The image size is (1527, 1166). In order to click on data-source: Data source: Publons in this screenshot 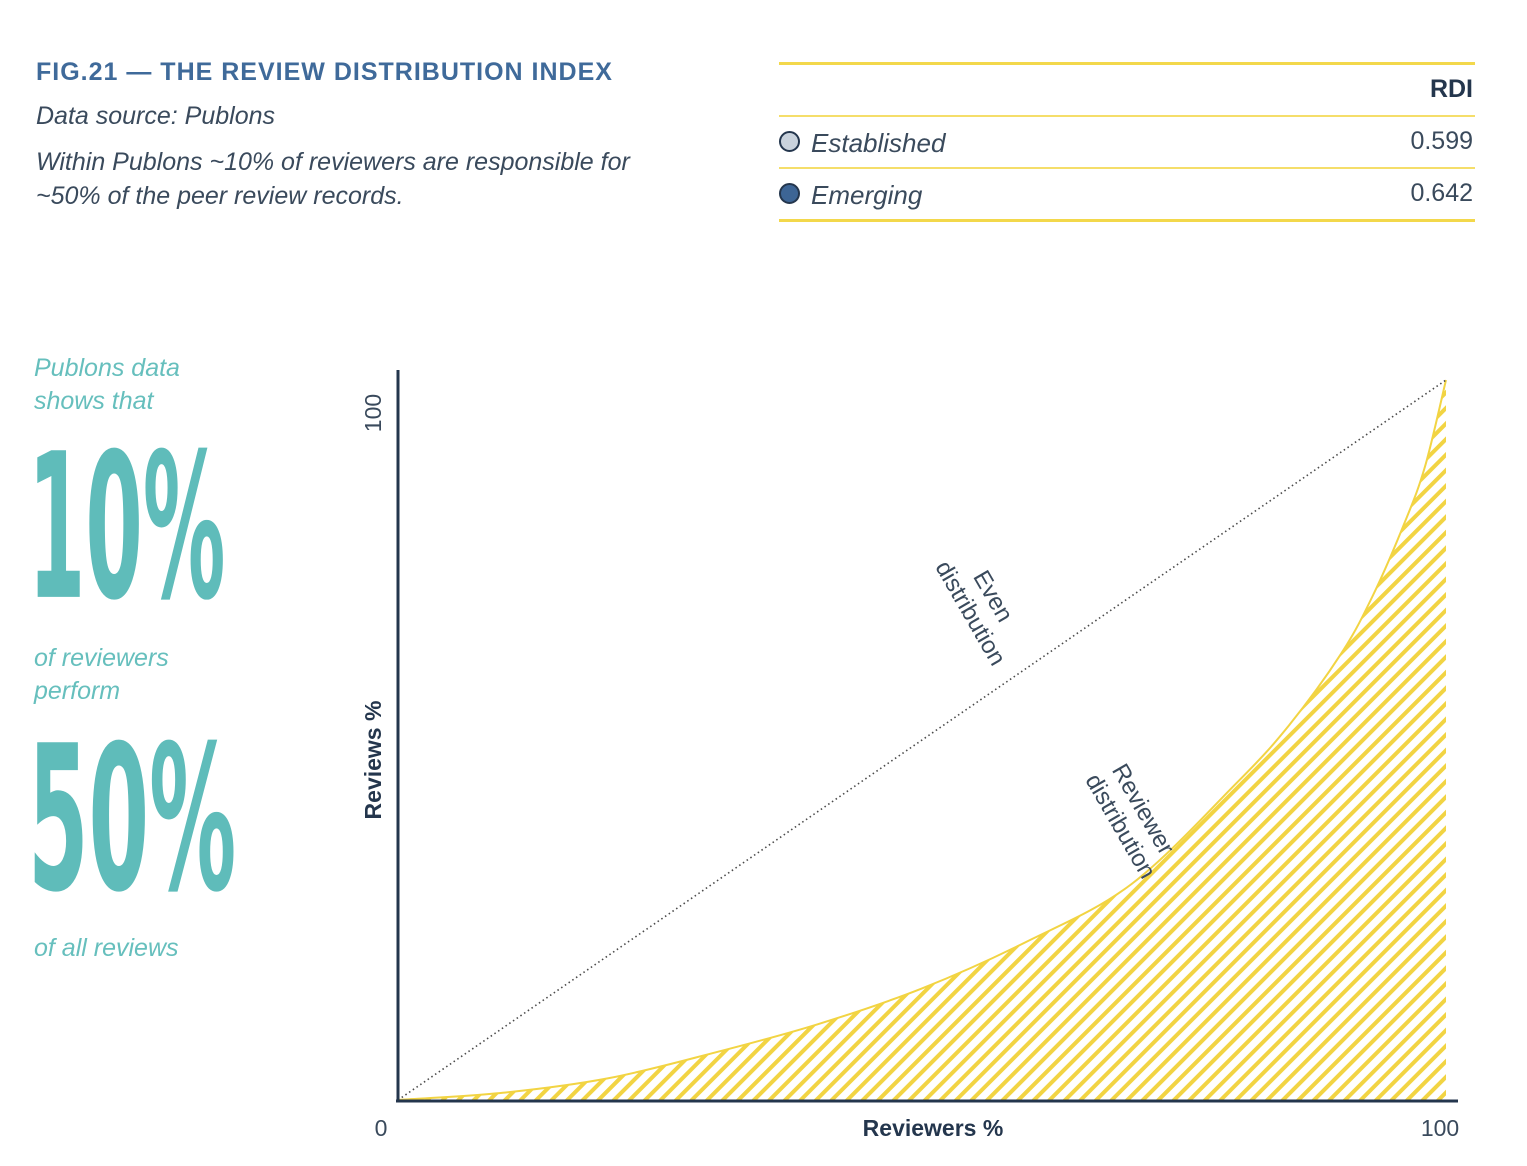, I will do `click(156, 116)`.